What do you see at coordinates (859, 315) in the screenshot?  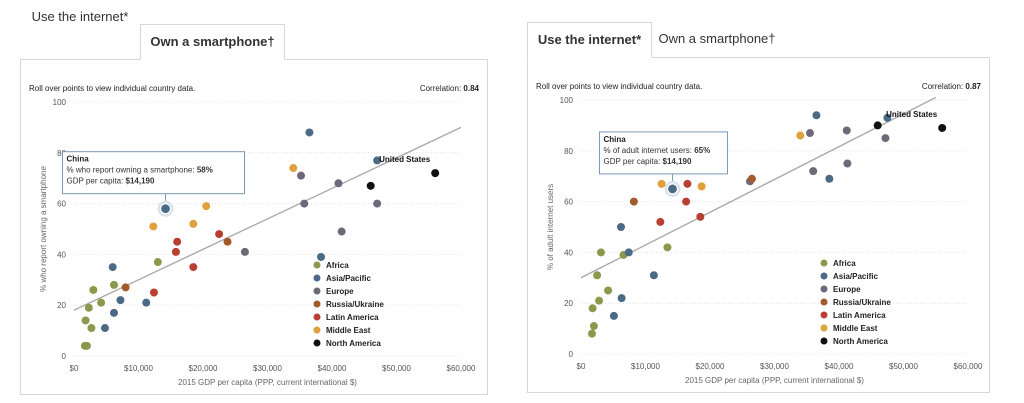 I see `legend-label: Latin America` at bounding box center [859, 315].